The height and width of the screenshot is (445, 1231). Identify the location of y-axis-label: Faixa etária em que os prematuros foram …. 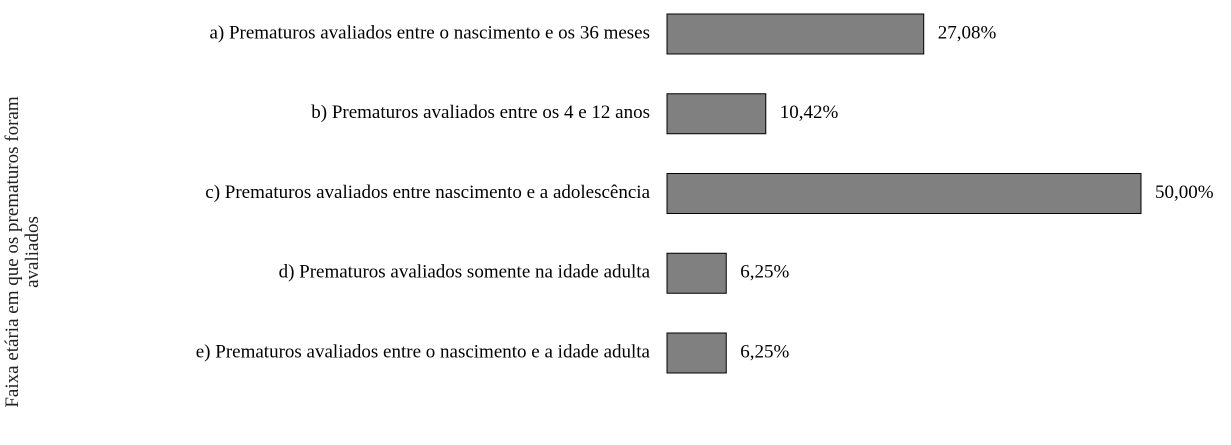
(22, 252).